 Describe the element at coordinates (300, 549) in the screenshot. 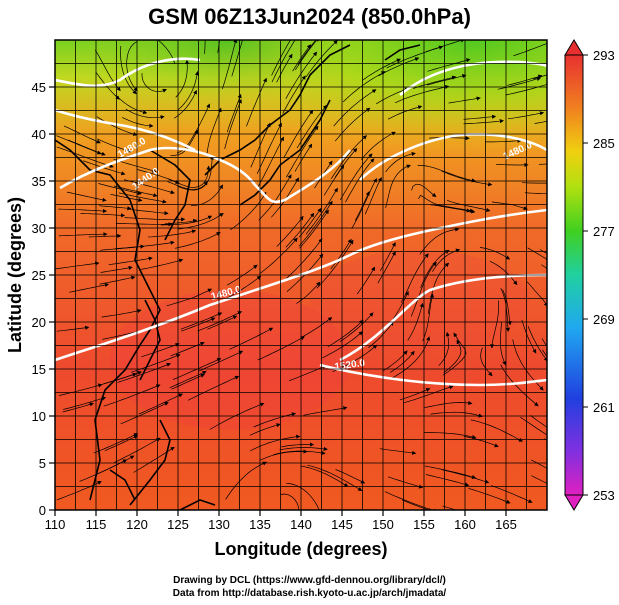

I see `x-axis-label: Longitude (degrees)` at that location.